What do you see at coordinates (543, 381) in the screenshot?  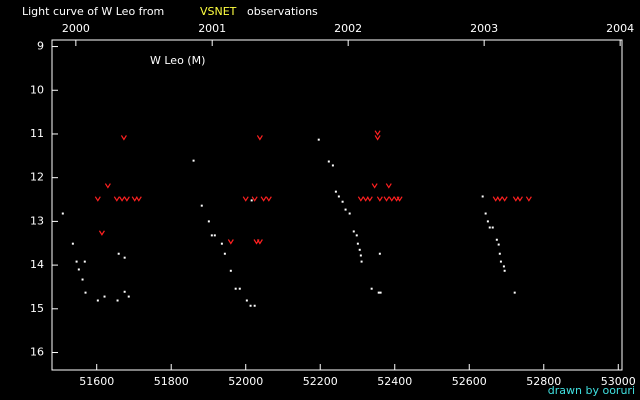 I see `x-tick-label: 52800` at bounding box center [543, 381].